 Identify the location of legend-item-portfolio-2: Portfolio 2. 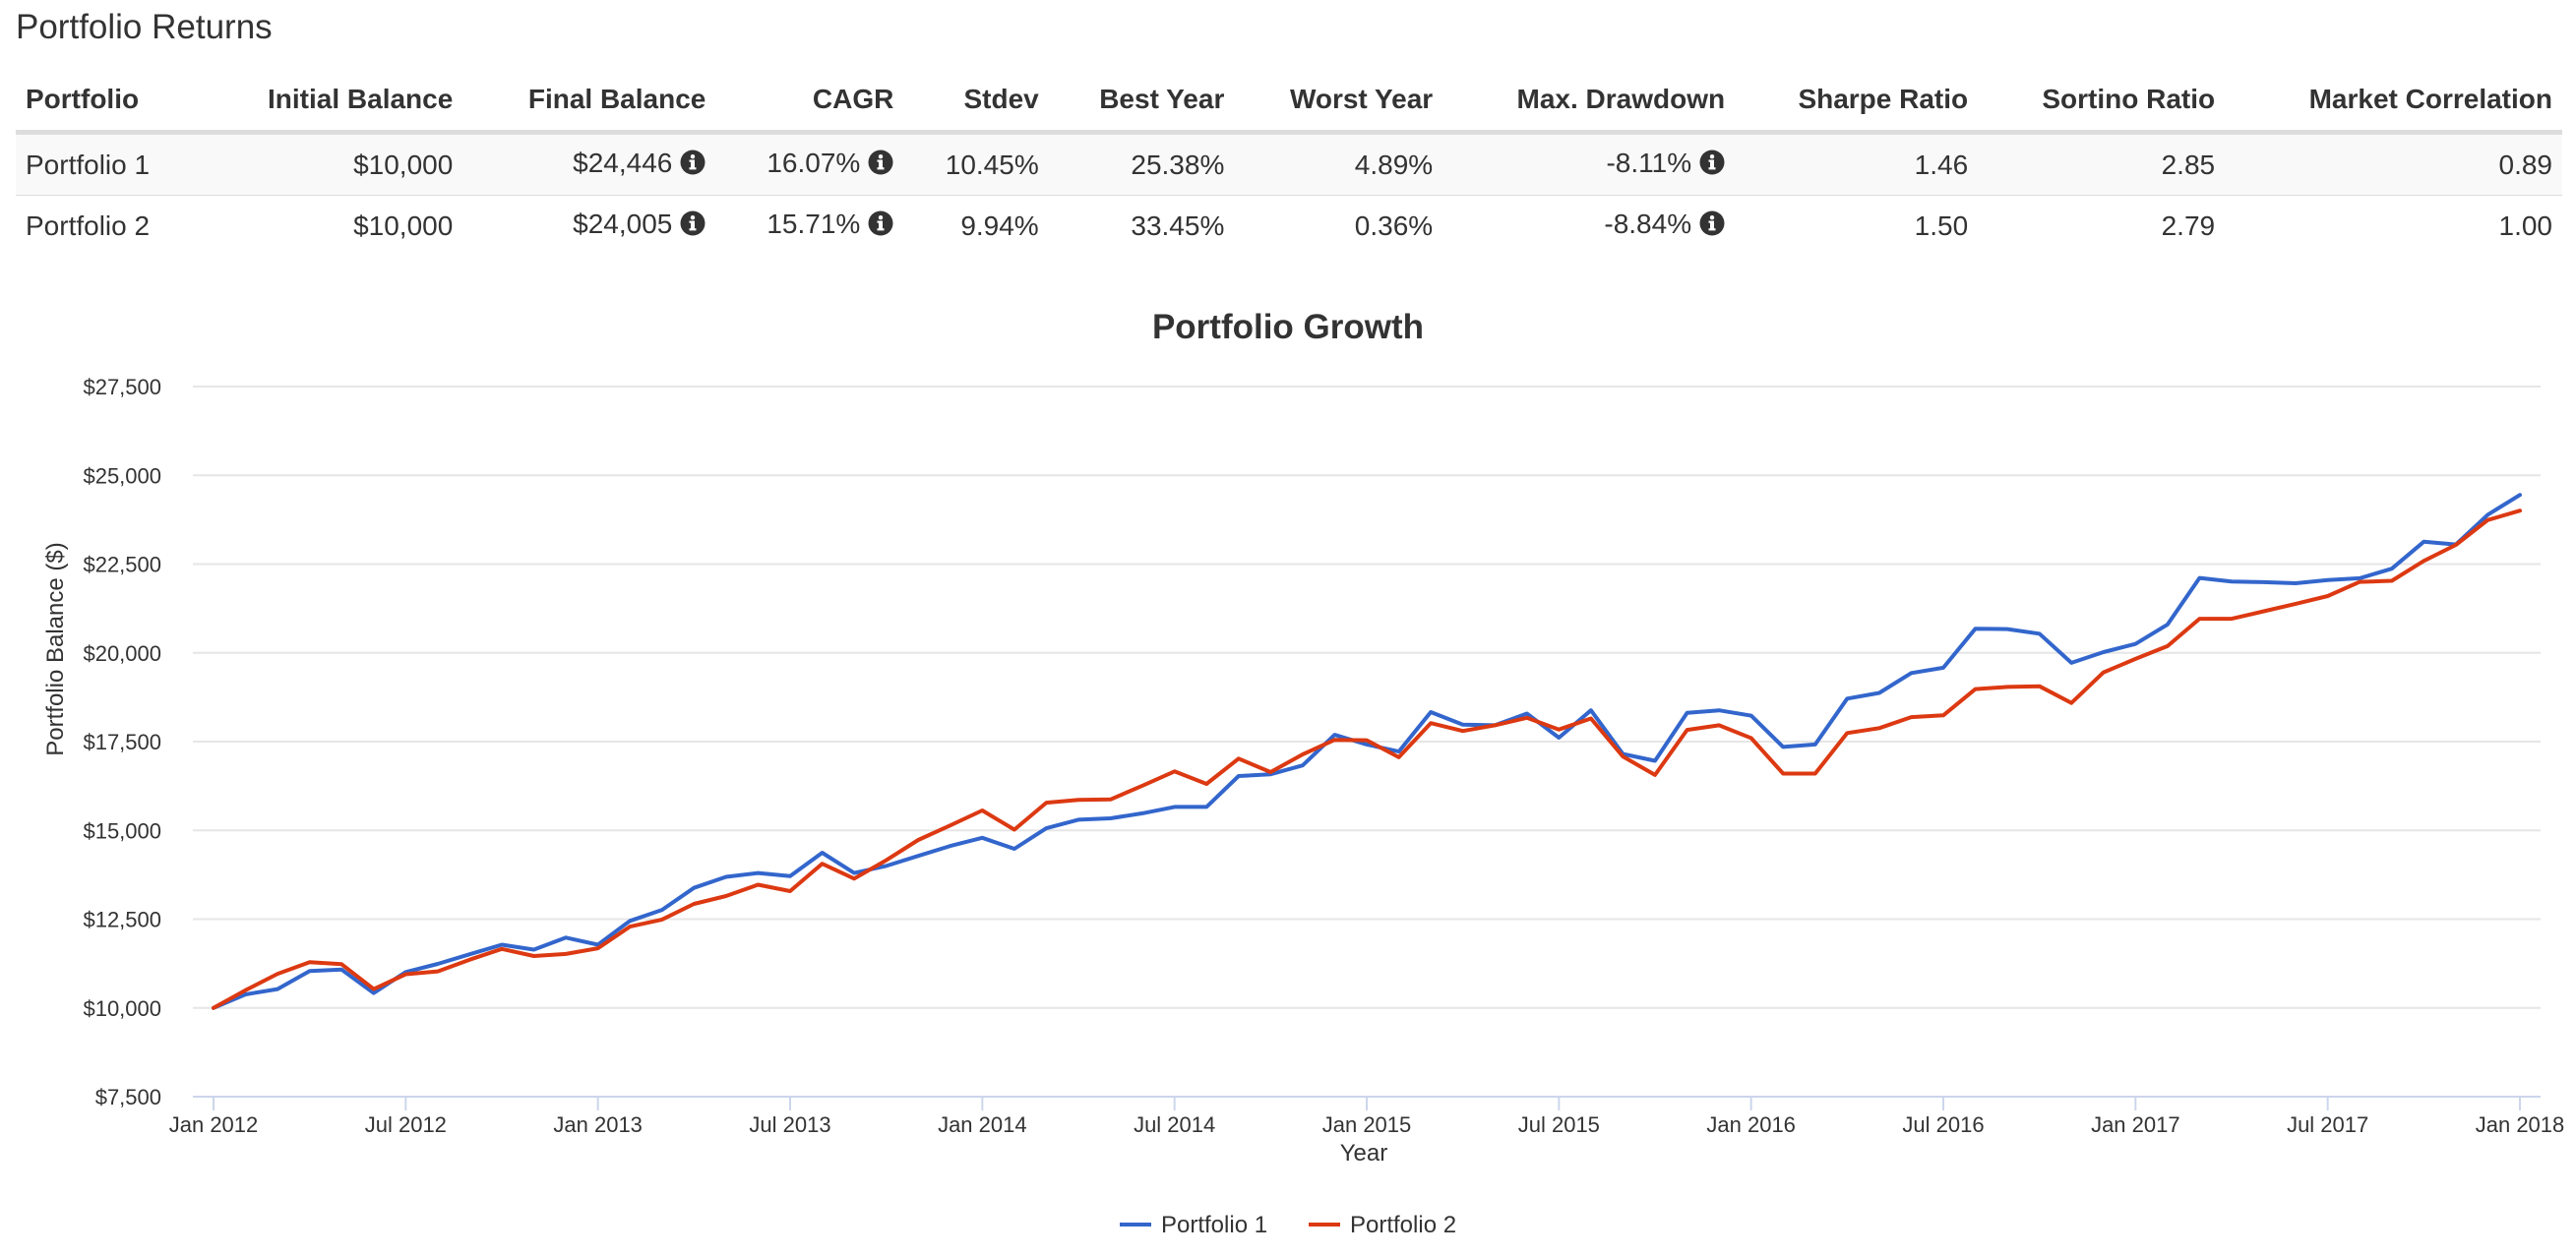
(1382, 1225).